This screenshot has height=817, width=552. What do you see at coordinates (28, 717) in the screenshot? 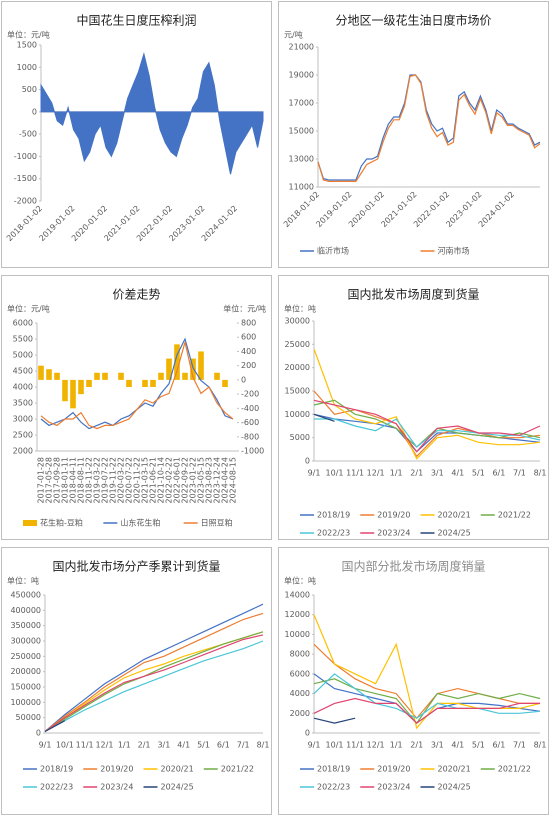
I see `y-tick-label: 50000` at bounding box center [28, 717].